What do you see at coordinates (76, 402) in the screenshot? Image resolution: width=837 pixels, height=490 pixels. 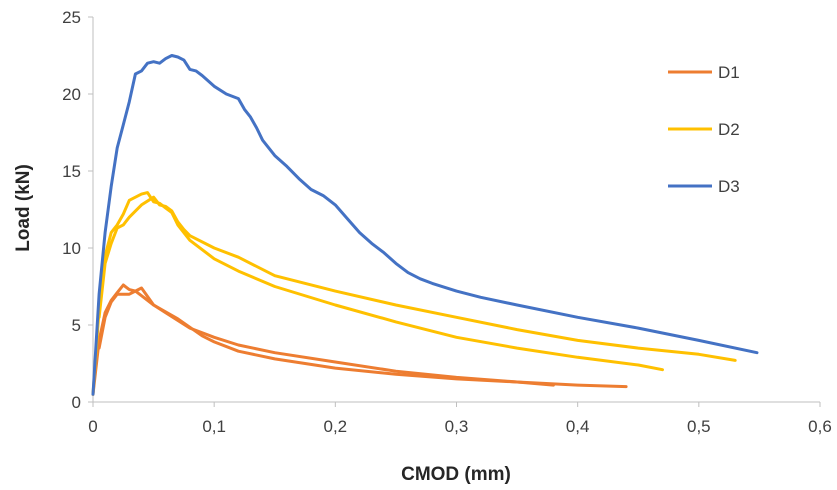 I see `y-tick-label: 0` at bounding box center [76, 402].